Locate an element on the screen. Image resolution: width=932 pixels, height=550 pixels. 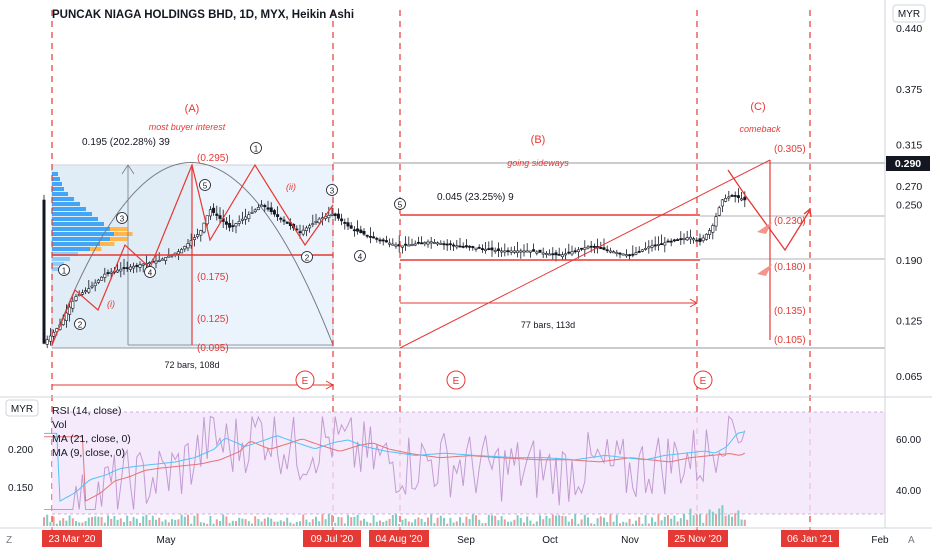
time-label-feb: Feb is located at coordinates (880, 540).